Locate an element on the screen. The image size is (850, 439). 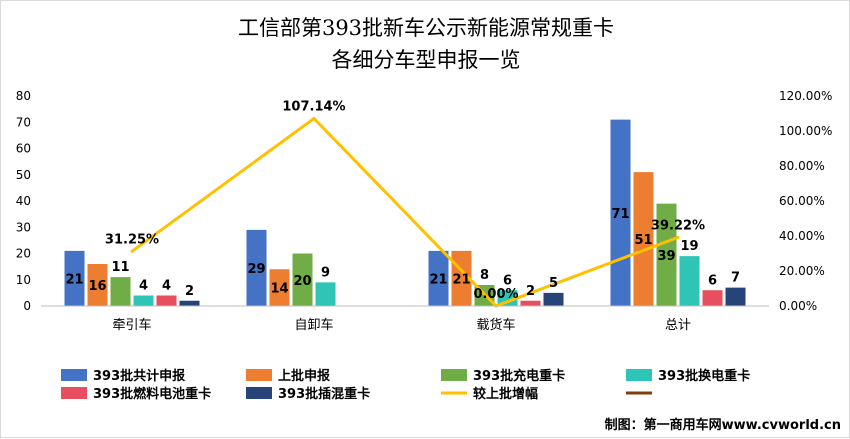
bar-data-label: 8 is located at coordinates (484, 275).